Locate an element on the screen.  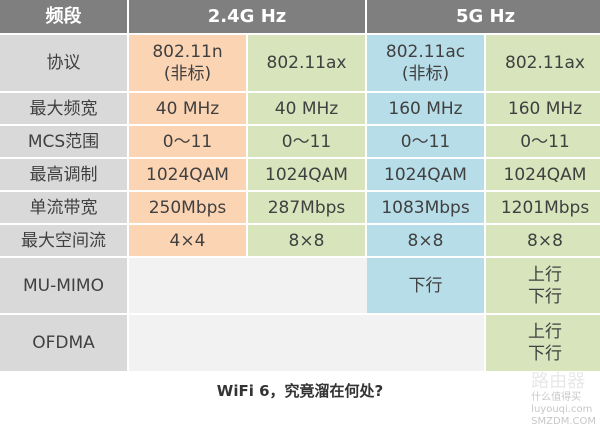
watermark-text: 什么值得买 is located at coordinates (556, 397).